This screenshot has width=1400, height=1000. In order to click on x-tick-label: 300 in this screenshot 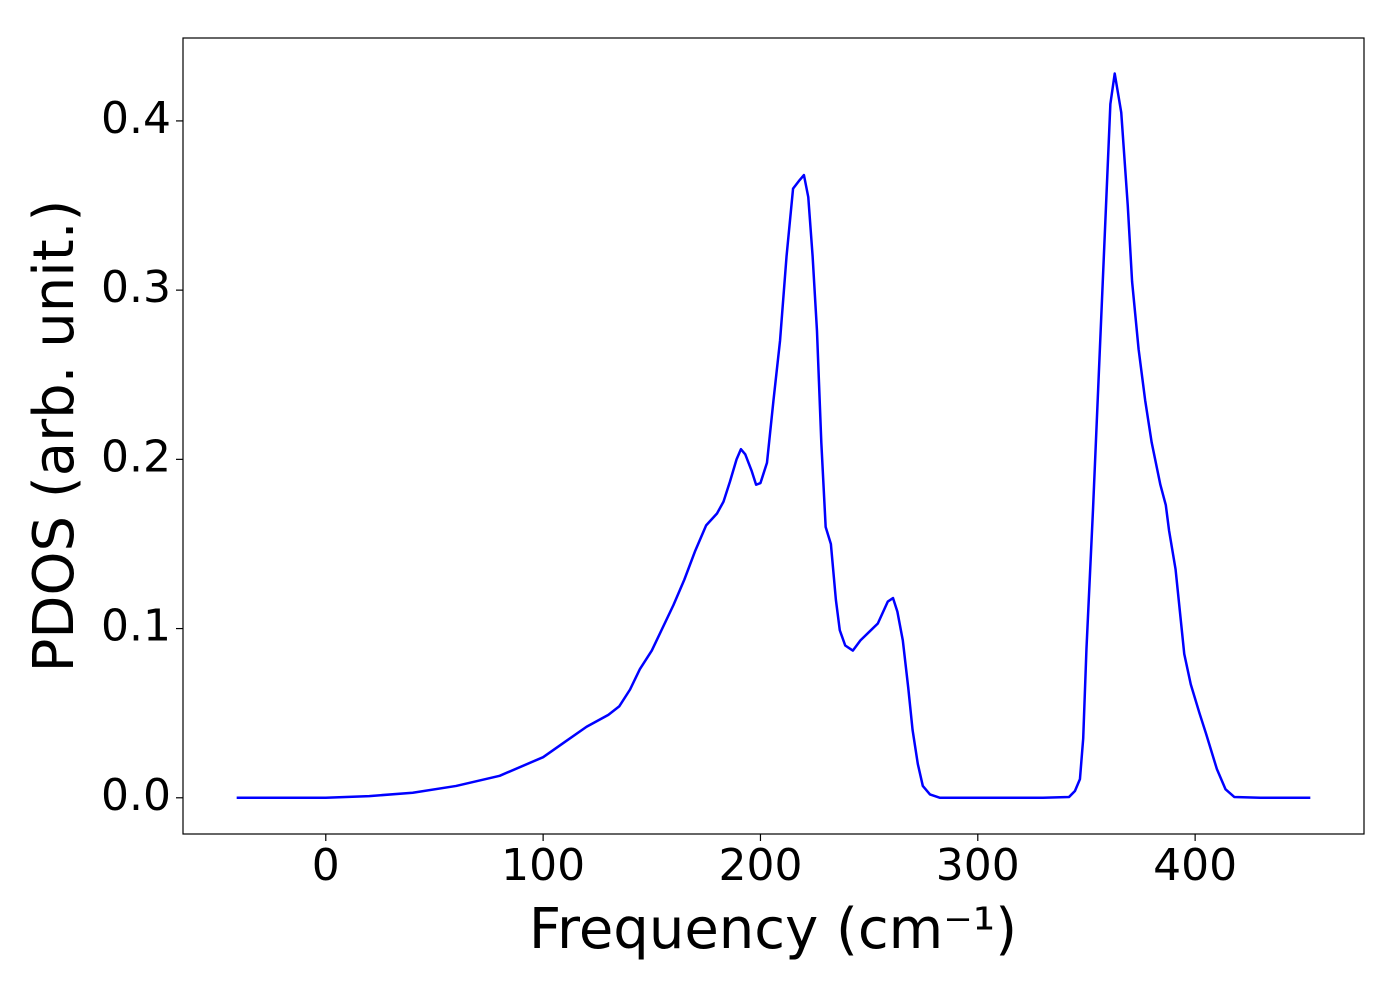, I will do `click(978, 865)`.